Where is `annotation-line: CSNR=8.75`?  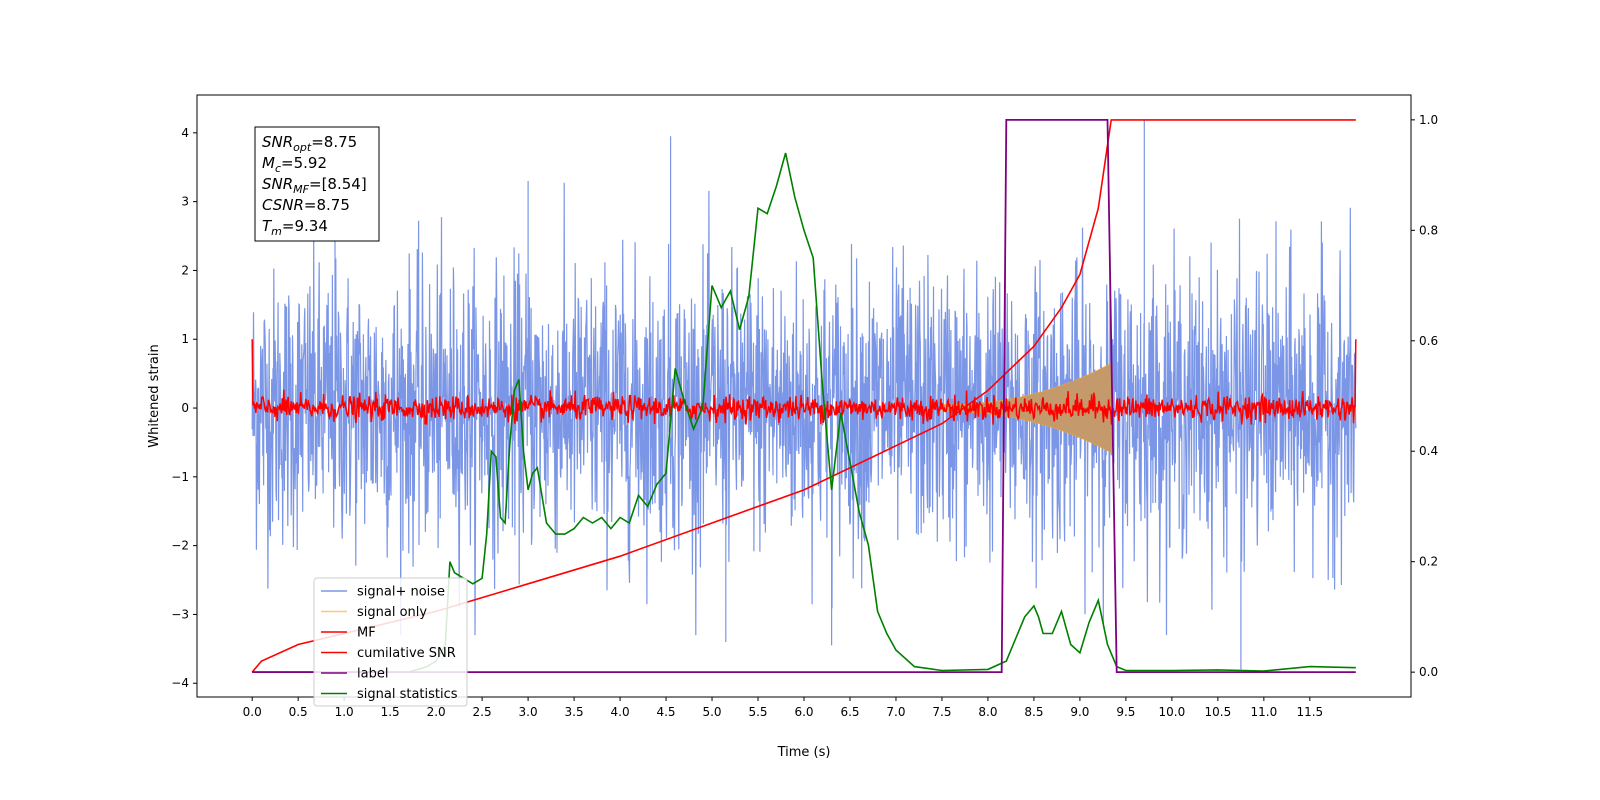 annotation-line: CSNR=8.75 is located at coordinates (306, 205).